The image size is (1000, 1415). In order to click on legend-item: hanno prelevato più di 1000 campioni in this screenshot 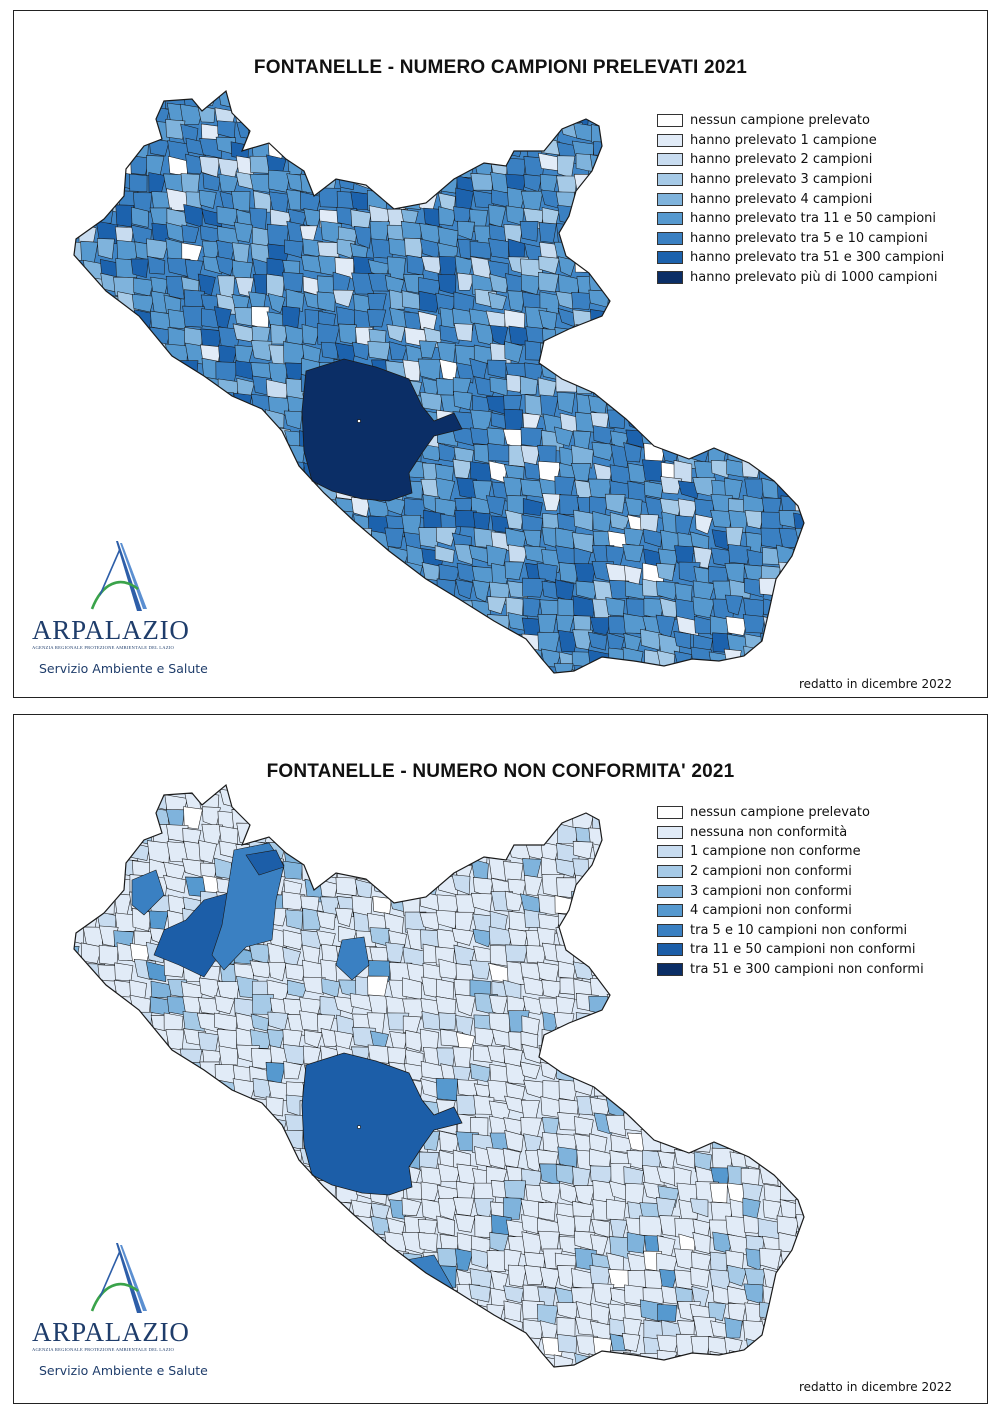, I will do `click(800, 278)`.